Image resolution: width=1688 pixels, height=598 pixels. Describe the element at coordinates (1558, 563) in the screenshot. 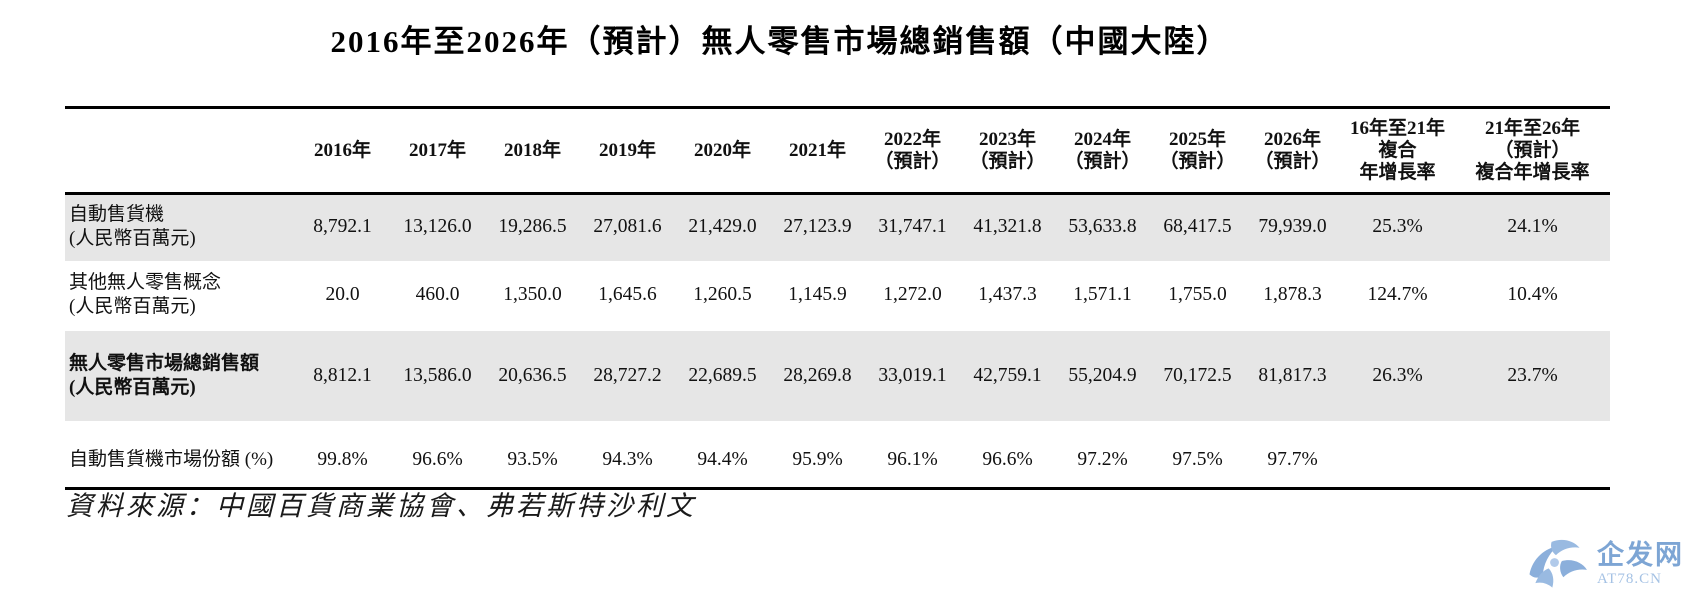

I see `pinwheel-logo-icon` at that location.